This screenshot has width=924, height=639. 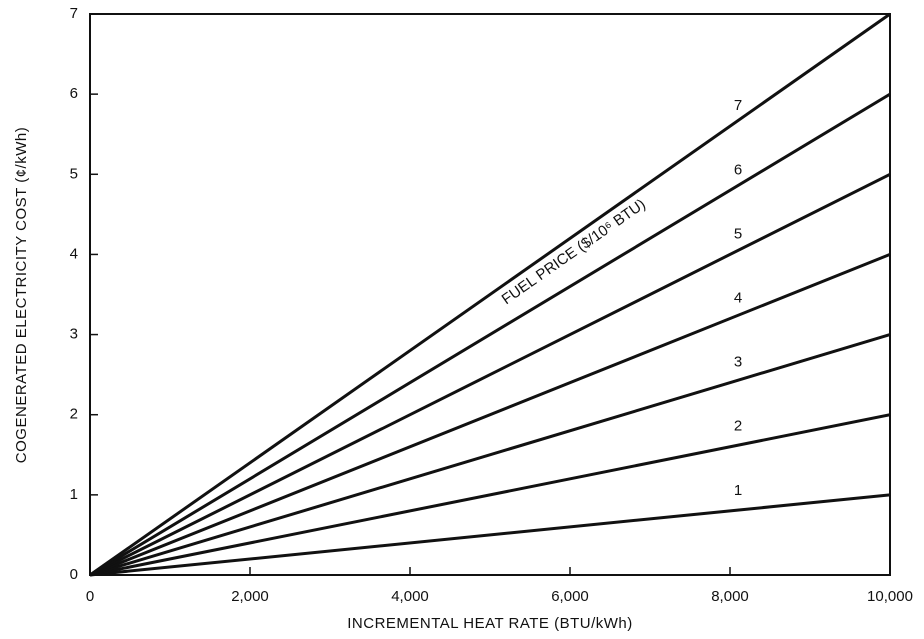 What do you see at coordinates (490, 623) in the screenshot?
I see `x-axis-label: INCREMENTAL HEAT RATE (BTU/kWh)` at bounding box center [490, 623].